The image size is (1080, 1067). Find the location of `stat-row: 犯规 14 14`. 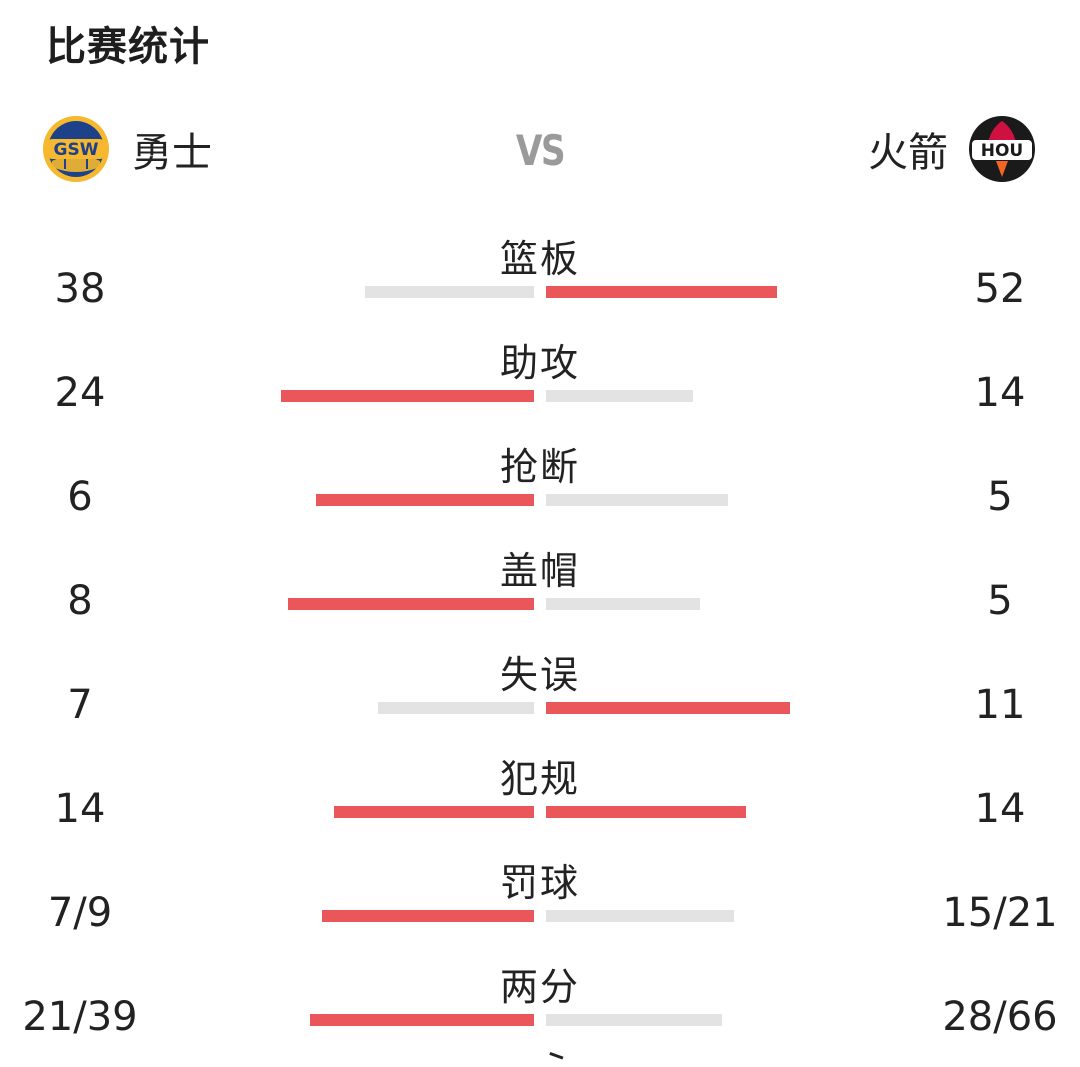

stat-row: 犯规 14 14 is located at coordinates (540, 794).